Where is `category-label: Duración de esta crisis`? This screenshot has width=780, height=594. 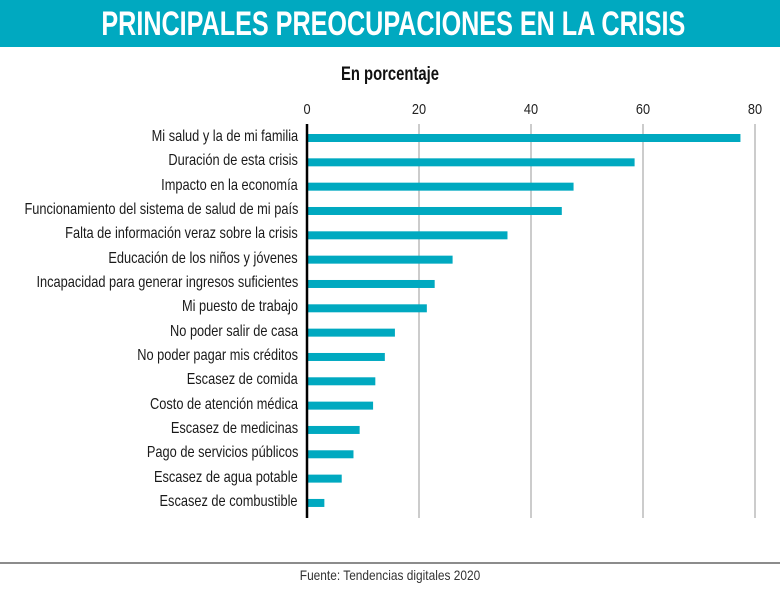
category-label: Duración de esta crisis is located at coordinates (233, 161).